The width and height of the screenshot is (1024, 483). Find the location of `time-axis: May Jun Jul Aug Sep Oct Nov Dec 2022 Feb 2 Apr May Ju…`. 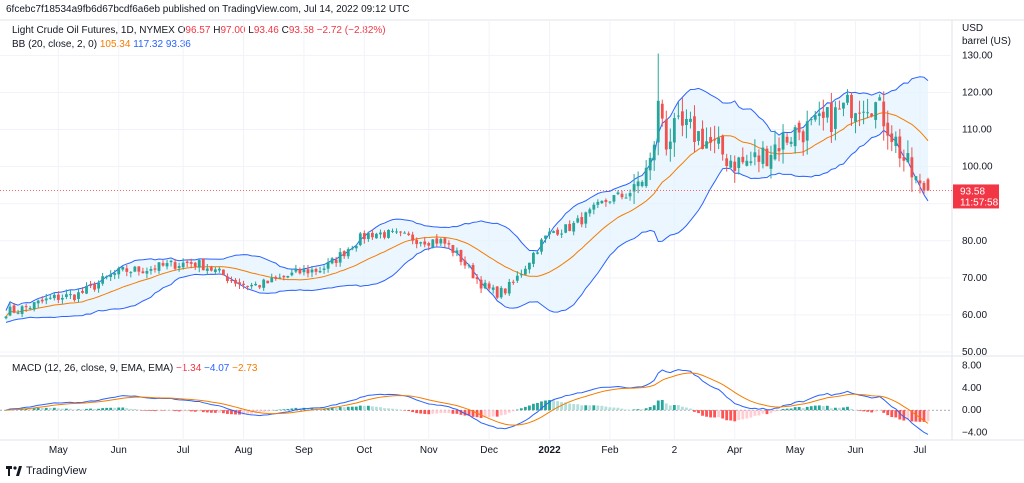

time-axis: May Jun Jul Aug Sep Oct Nov Dec 2022 Feb 2 Apr May Ju… is located at coordinates (487, 450).